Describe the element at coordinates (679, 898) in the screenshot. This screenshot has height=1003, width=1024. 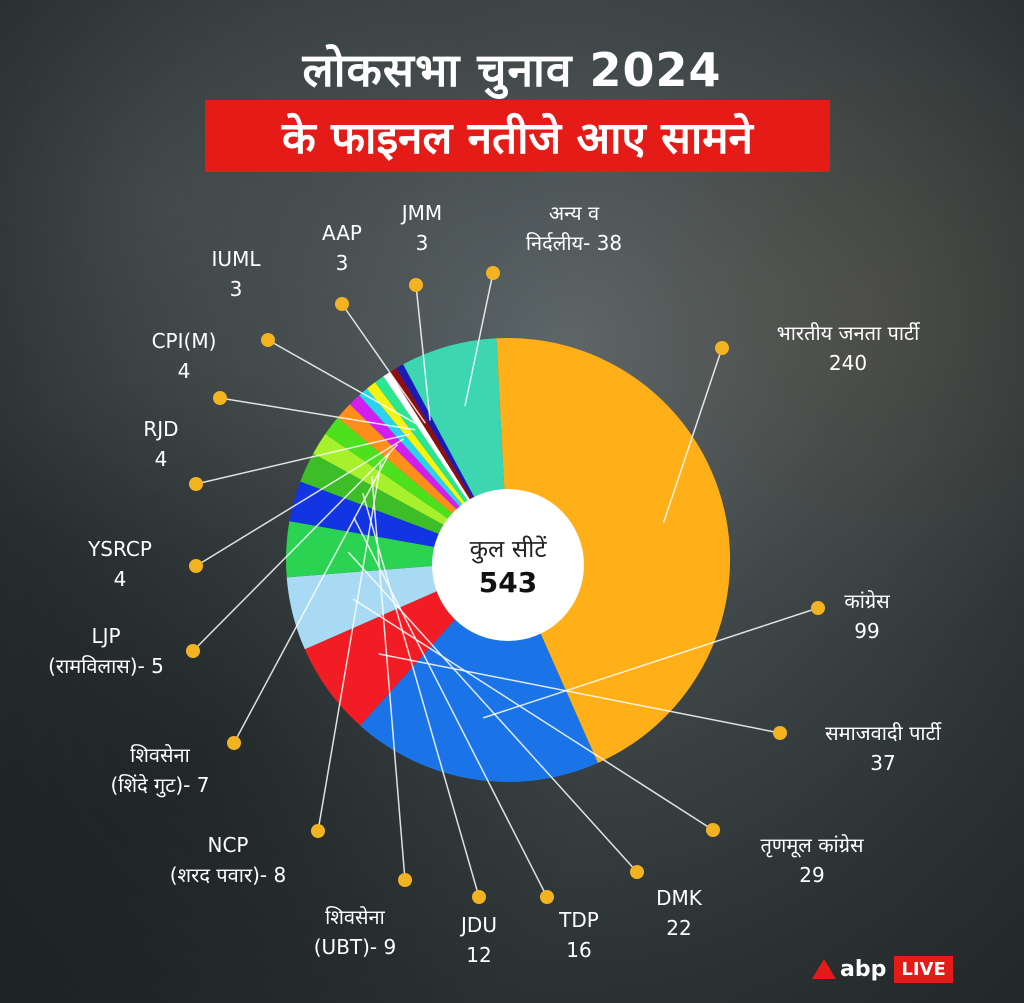
I see `slice-label: DMK` at that location.